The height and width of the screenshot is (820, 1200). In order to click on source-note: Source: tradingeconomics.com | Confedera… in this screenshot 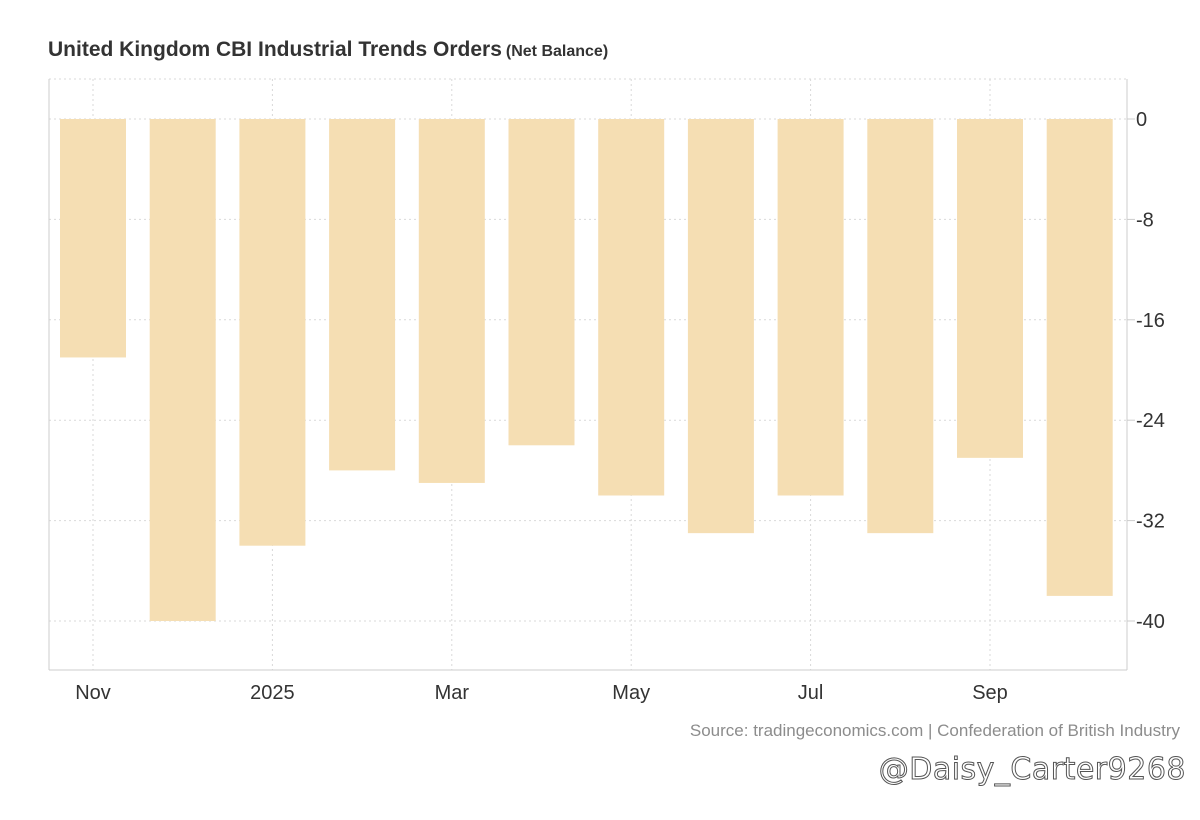, I will do `click(934, 730)`.